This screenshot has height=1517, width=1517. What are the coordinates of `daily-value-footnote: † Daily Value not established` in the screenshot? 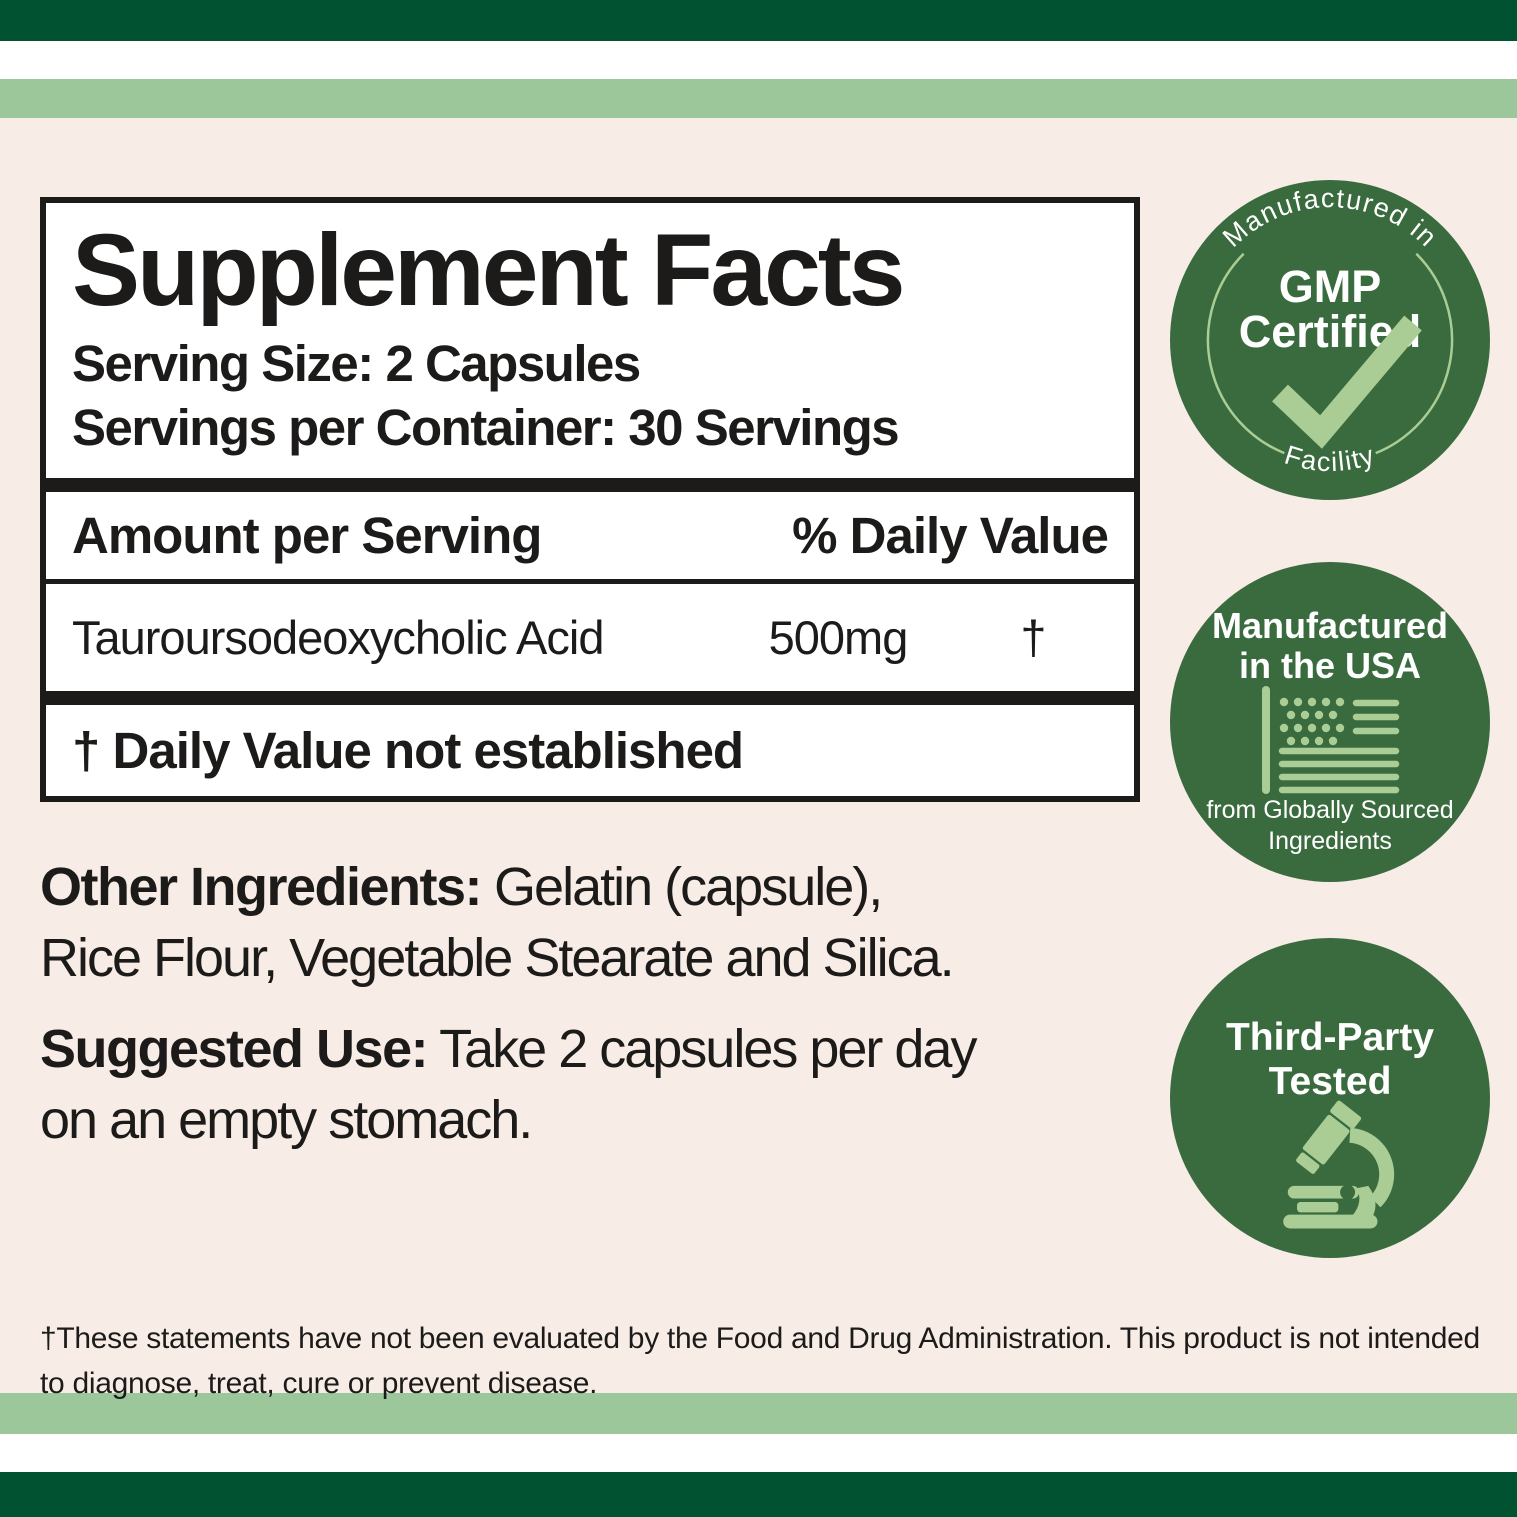 It's located at (408, 750).